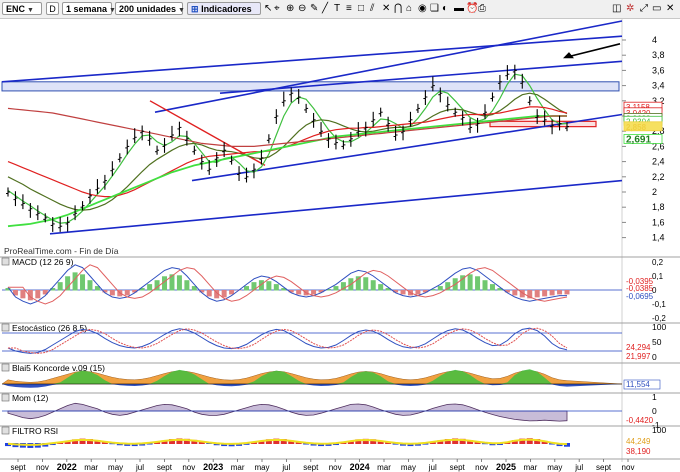 This screenshot has height=472, width=680. I want to click on units-select: 200 unidades ▼, so click(150, 8).